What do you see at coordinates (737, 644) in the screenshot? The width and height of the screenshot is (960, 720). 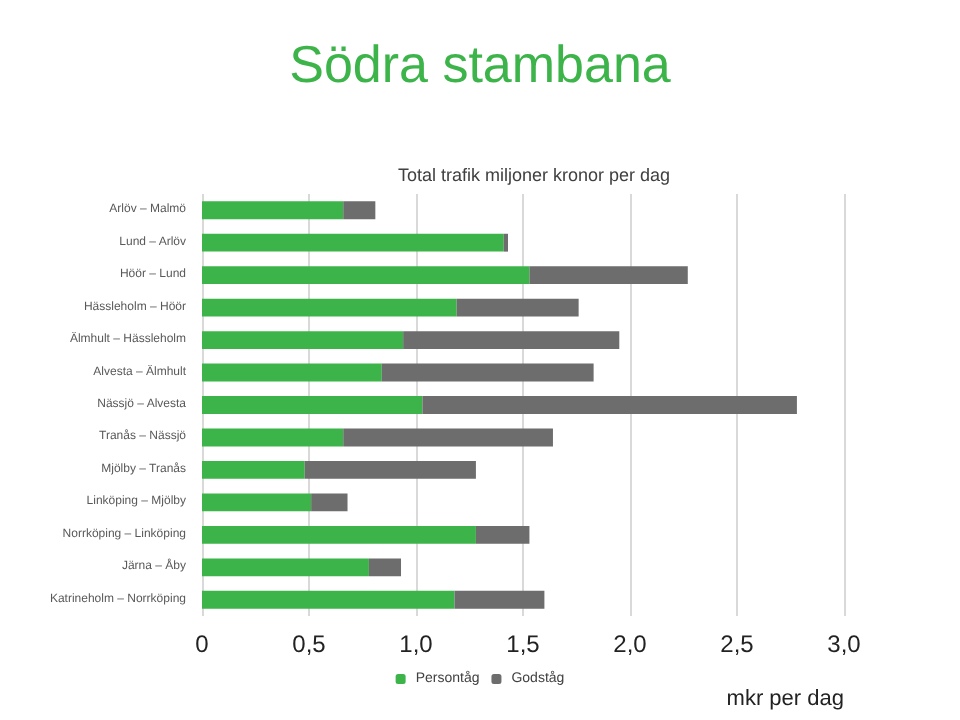 I see `x-tick-label: 2,5` at bounding box center [737, 644].